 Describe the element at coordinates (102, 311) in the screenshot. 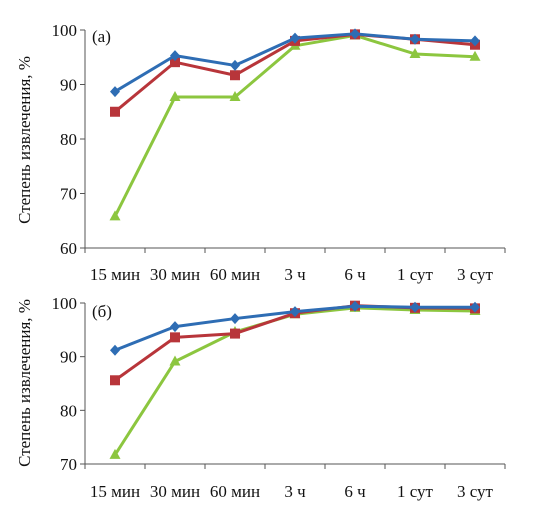

I see `panel-label: (б)` at that location.